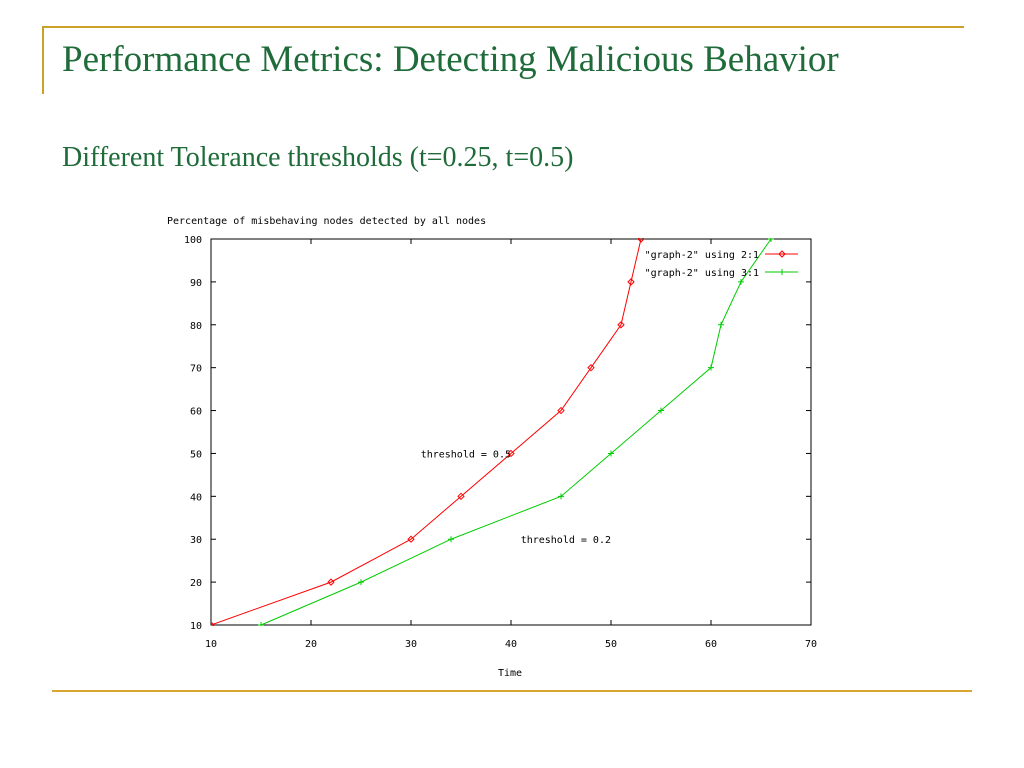 This screenshot has height=768, width=1024. Describe the element at coordinates (196, 497) in the screenshot. I see `y-tick-label: 40` at that location.